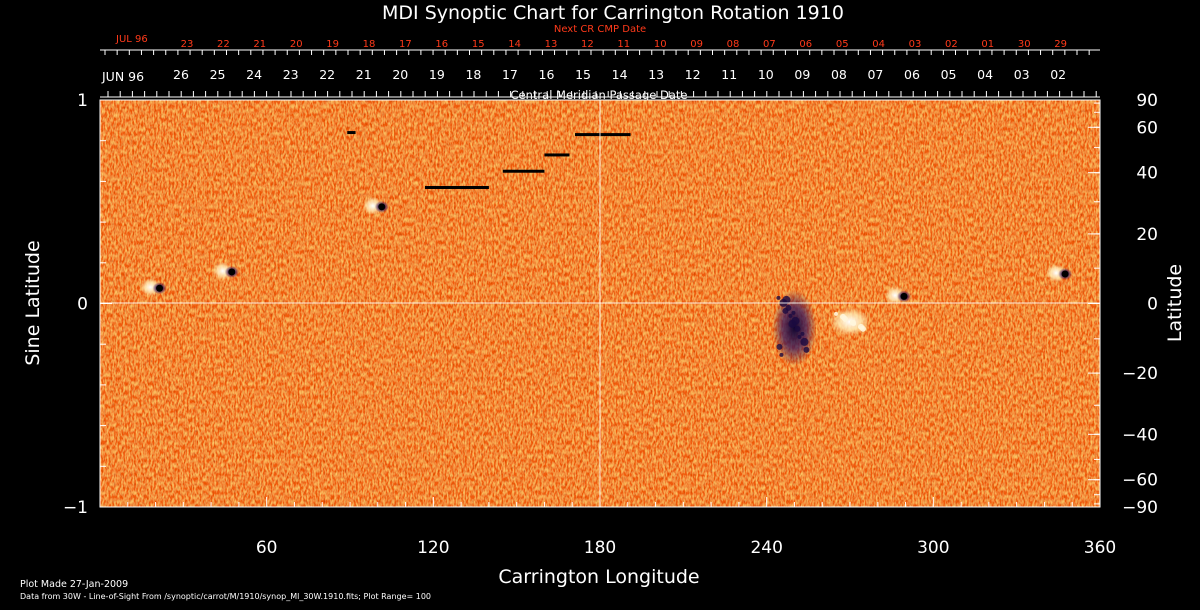  I want to click on y-axis-title: Sine Latitude, so click(33, 302).